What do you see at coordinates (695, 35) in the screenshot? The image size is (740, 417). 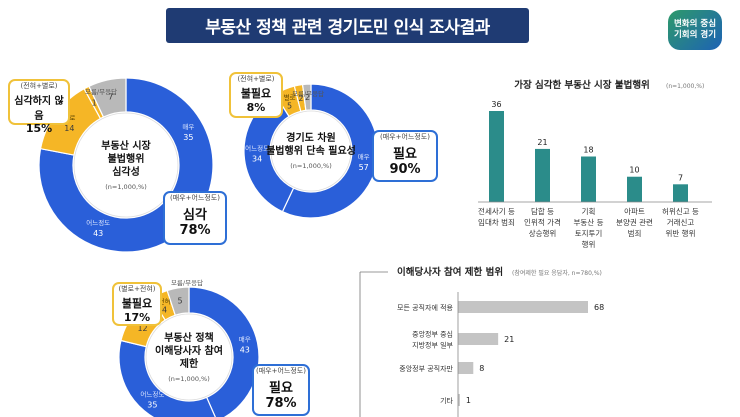 I see `logo-line-2: 기회의 경기` at bounding box center [695, 35].